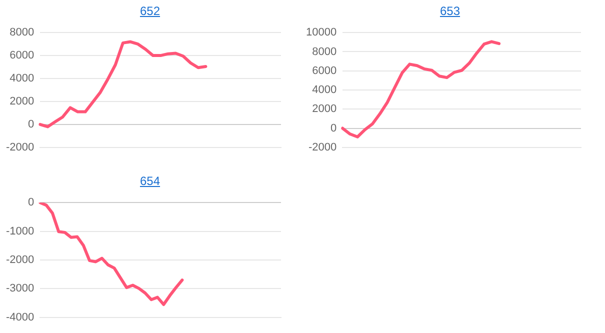 This screenshot has width=605, height=333. I want to click on chart-title: 653, so click(450, 11).